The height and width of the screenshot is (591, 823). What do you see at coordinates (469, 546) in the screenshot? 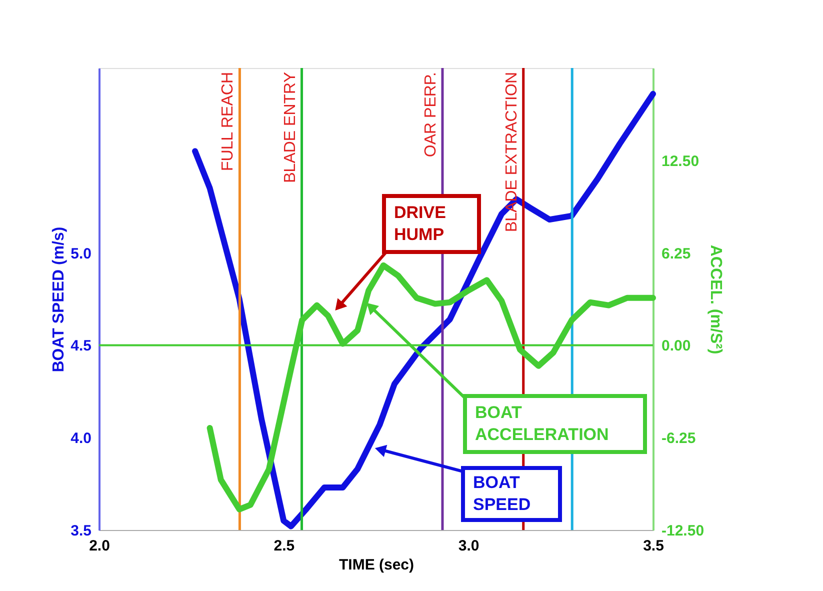
I see `x-tick-label: 3.0` at bounding box center [469, 546].